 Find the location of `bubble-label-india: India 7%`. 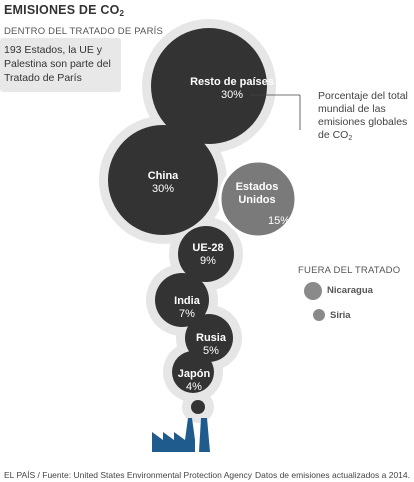

bubble-label-india: India 7% is located at coordinates (187, 308).